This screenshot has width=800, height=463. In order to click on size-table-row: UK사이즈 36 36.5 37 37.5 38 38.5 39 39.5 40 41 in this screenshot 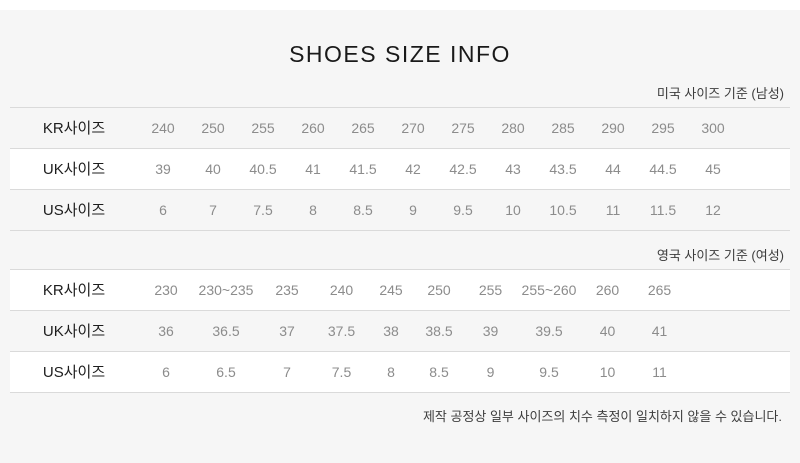, I will do `click(400, 331)`.